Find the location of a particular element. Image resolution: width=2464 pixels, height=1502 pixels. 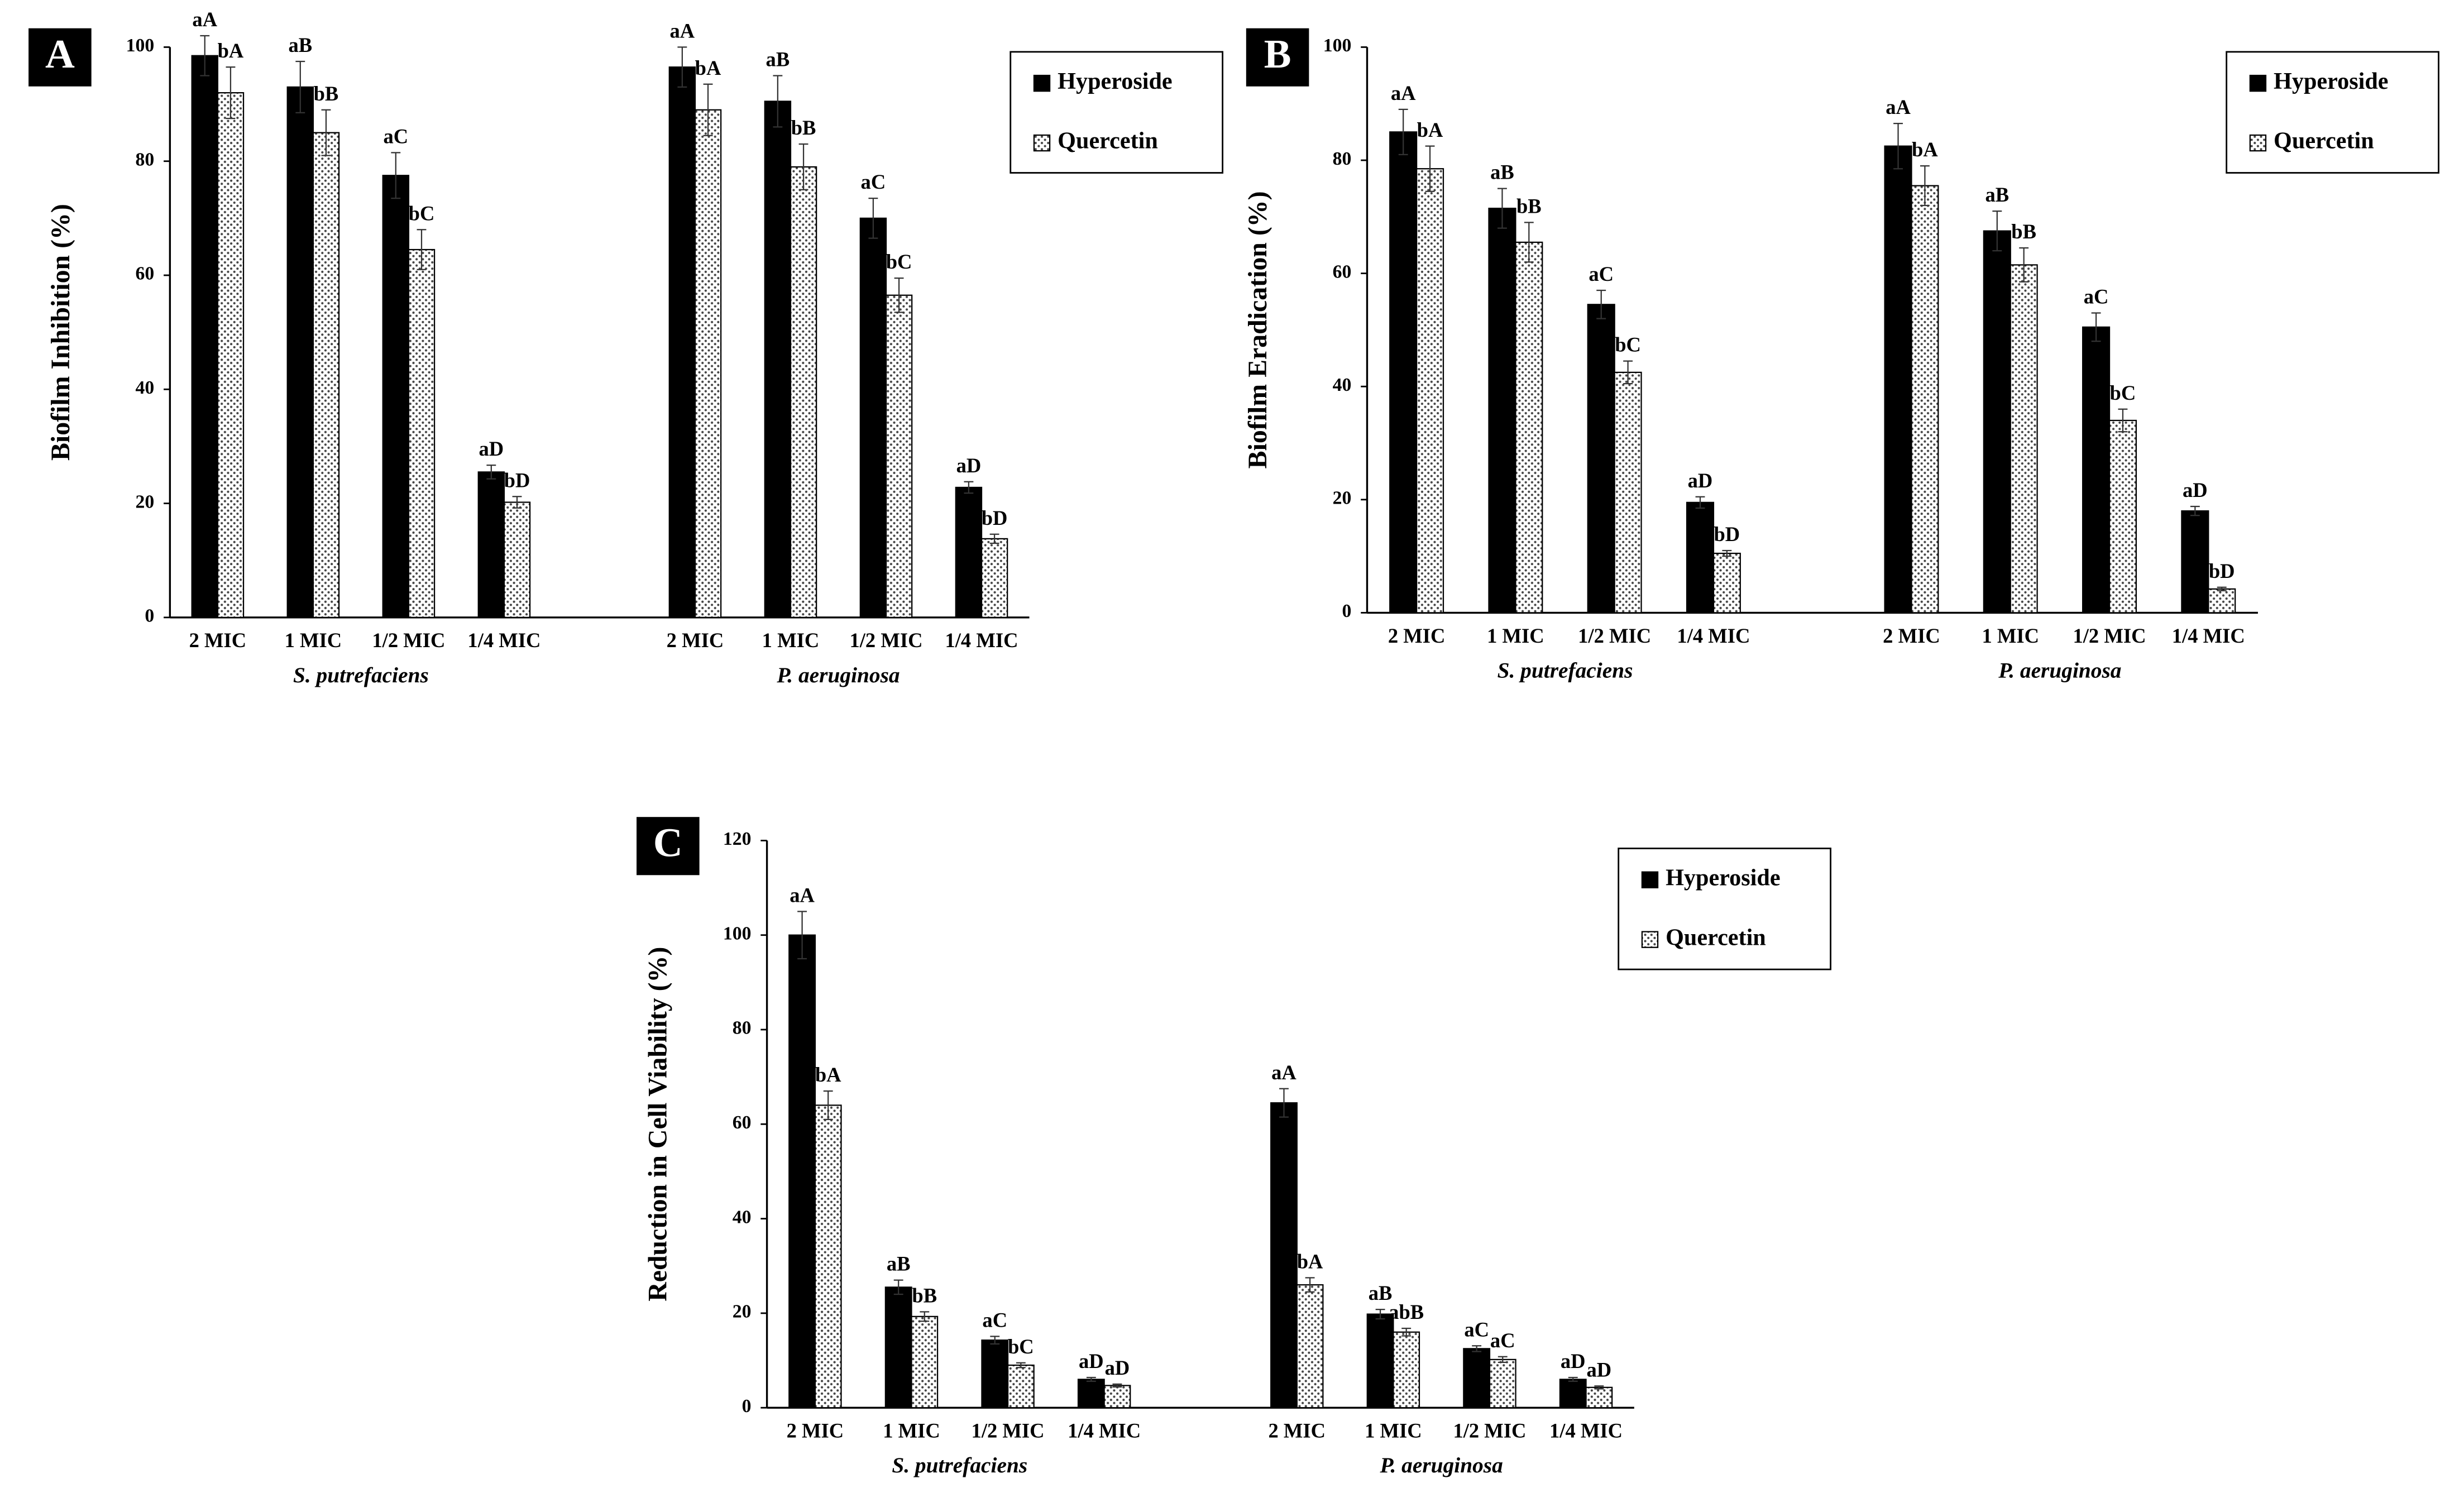

significance-label: aC is located at coordinates (1476, 1329).